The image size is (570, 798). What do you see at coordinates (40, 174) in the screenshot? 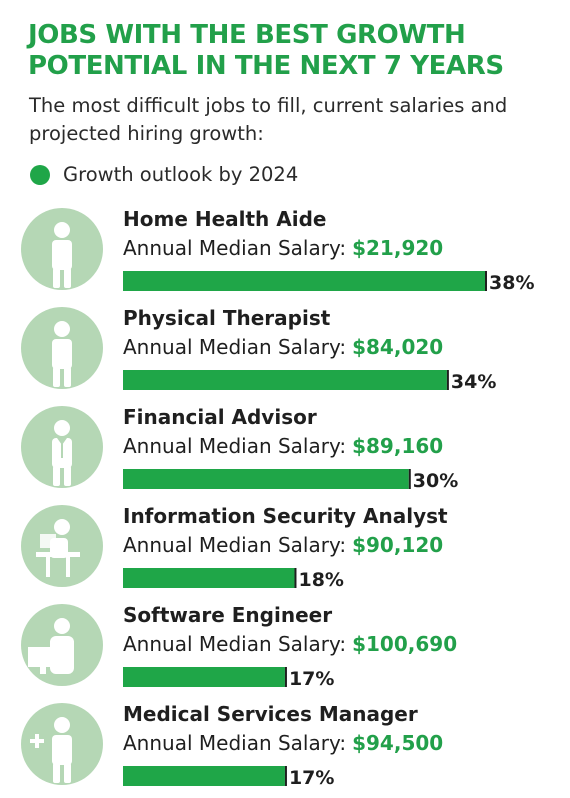
I see `legend-swatch` at bounding box center [40, 174].